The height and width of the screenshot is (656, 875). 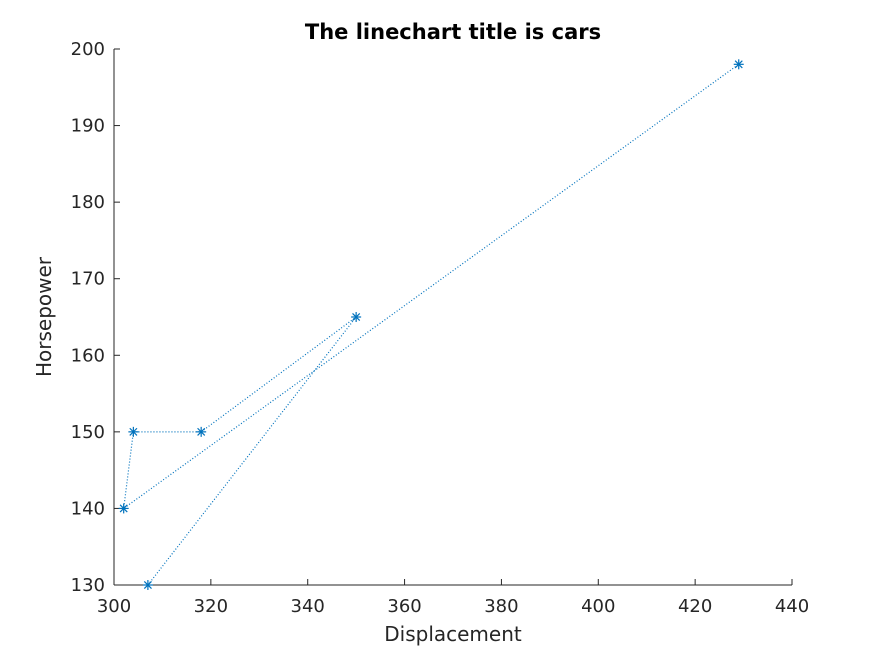 I want to click on x-axis-label: Displacement, so click(x=453, y=634).